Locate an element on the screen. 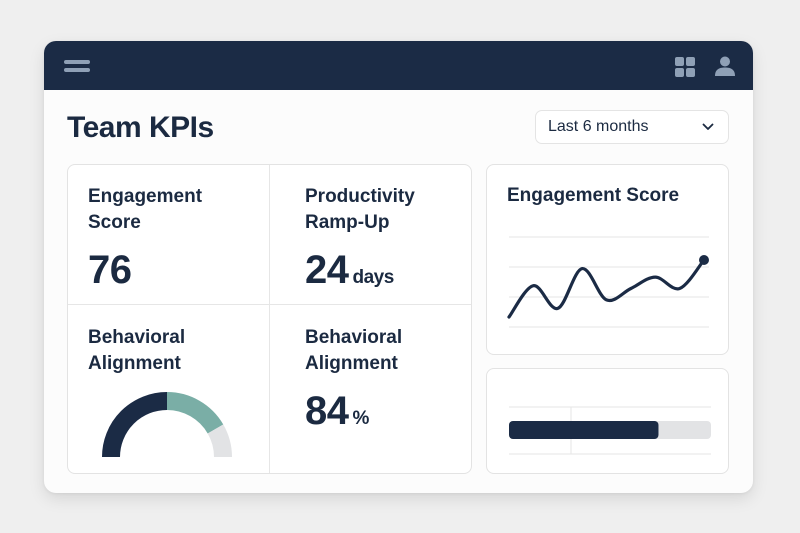  engagement-line is located at coordinates (606, 288).